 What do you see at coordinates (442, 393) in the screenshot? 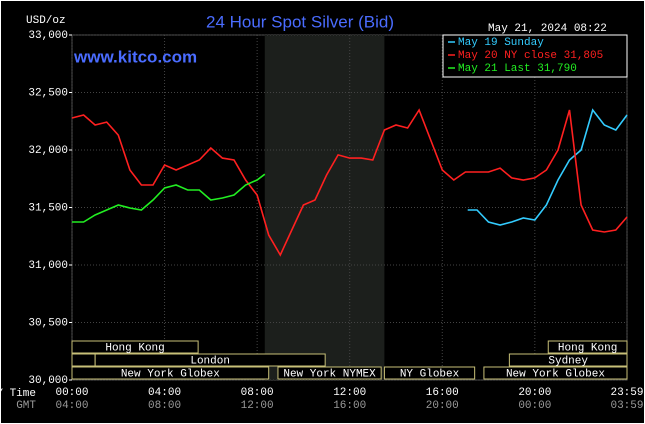
I see `x-tick-label: 16:00` at bounding box center [442, 393].